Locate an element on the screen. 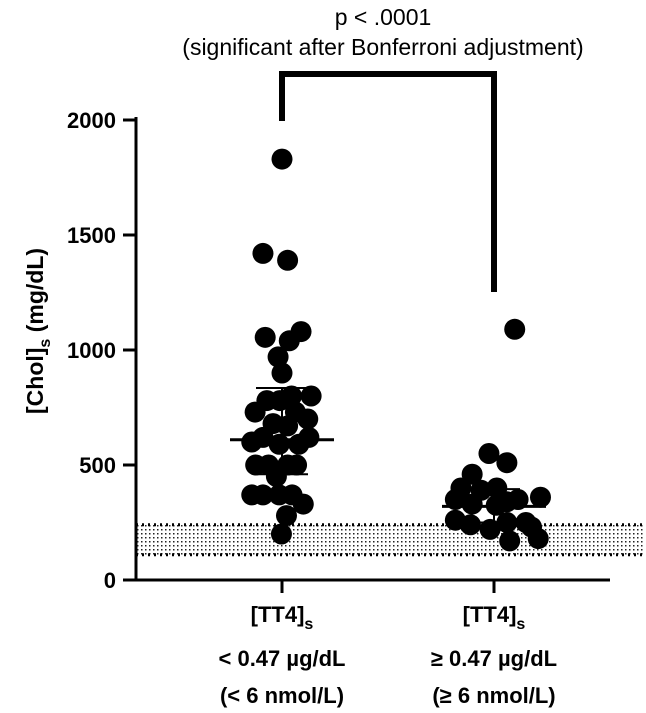  x-label-group-1-main: [TT4] is located at coordinates (278, 614).